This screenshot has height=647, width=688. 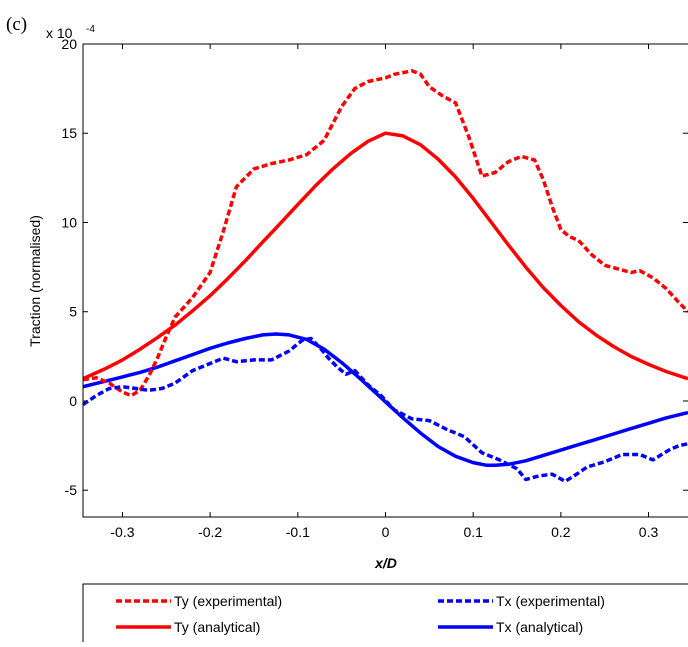 I want to click on y-scale-label: x 10, so click(x=59, y=33).